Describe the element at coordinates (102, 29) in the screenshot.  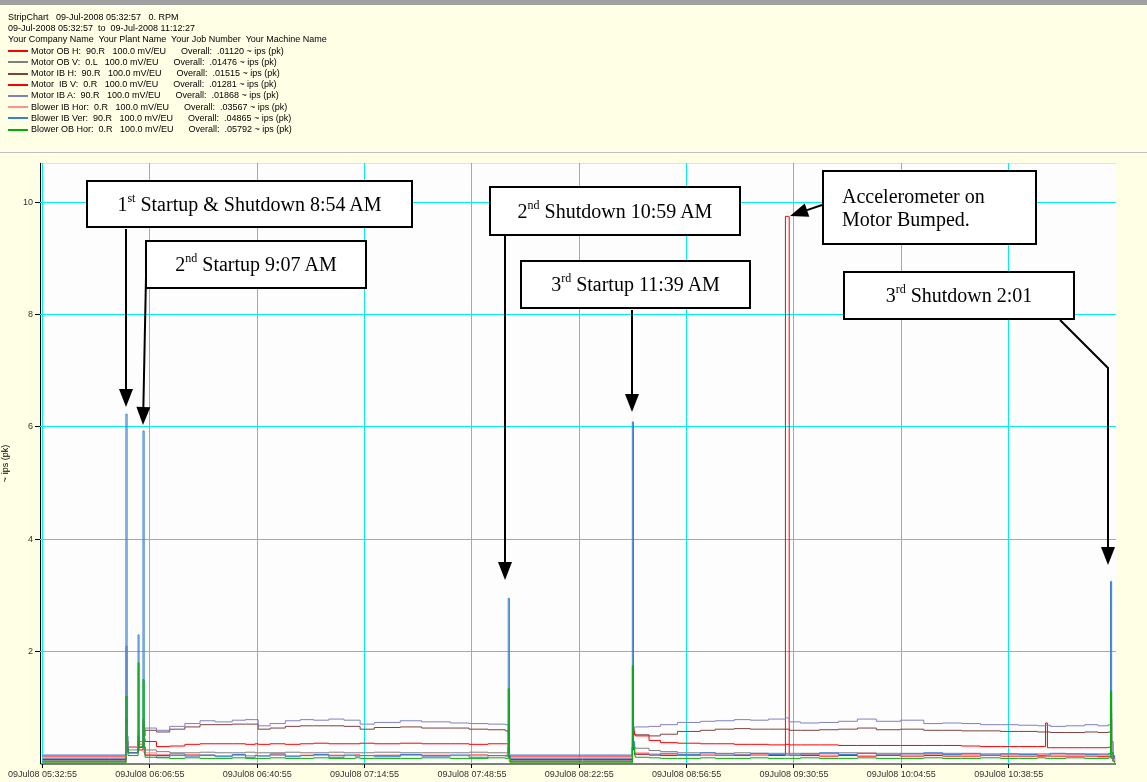
I see `chart-subtitle: 09-Jul-2008 05:32:57 to 09-Jul-2008 11:12:27` at that location.